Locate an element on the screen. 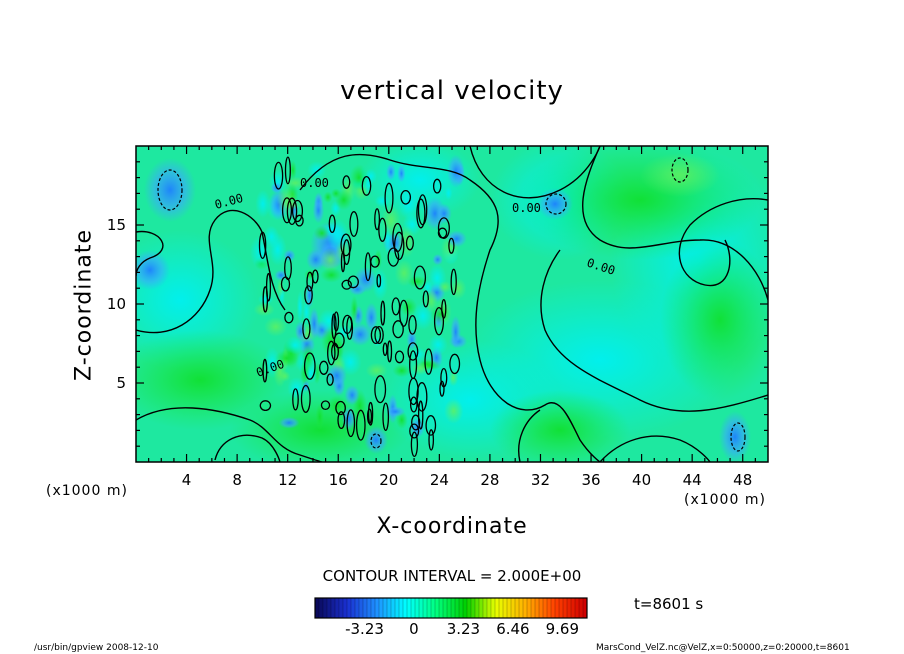 Image resolution: width=904 pixels, height=654 pixels. colorbar-tick-label: 0 is located at coordinates (414, 629).